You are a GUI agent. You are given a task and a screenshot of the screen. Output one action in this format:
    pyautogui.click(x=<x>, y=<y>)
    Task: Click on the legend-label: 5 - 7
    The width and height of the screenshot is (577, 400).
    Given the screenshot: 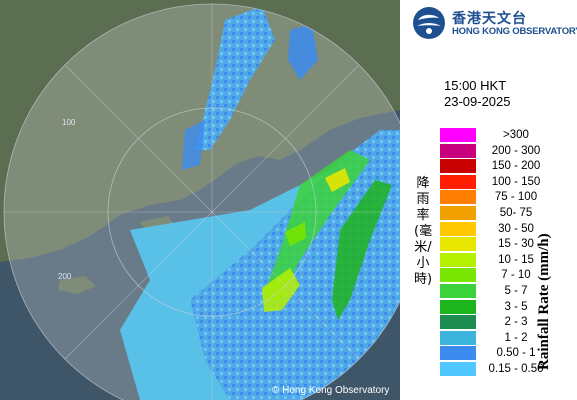 What is the action you would take?
    pyautogui.click(x=516, y=291)
    